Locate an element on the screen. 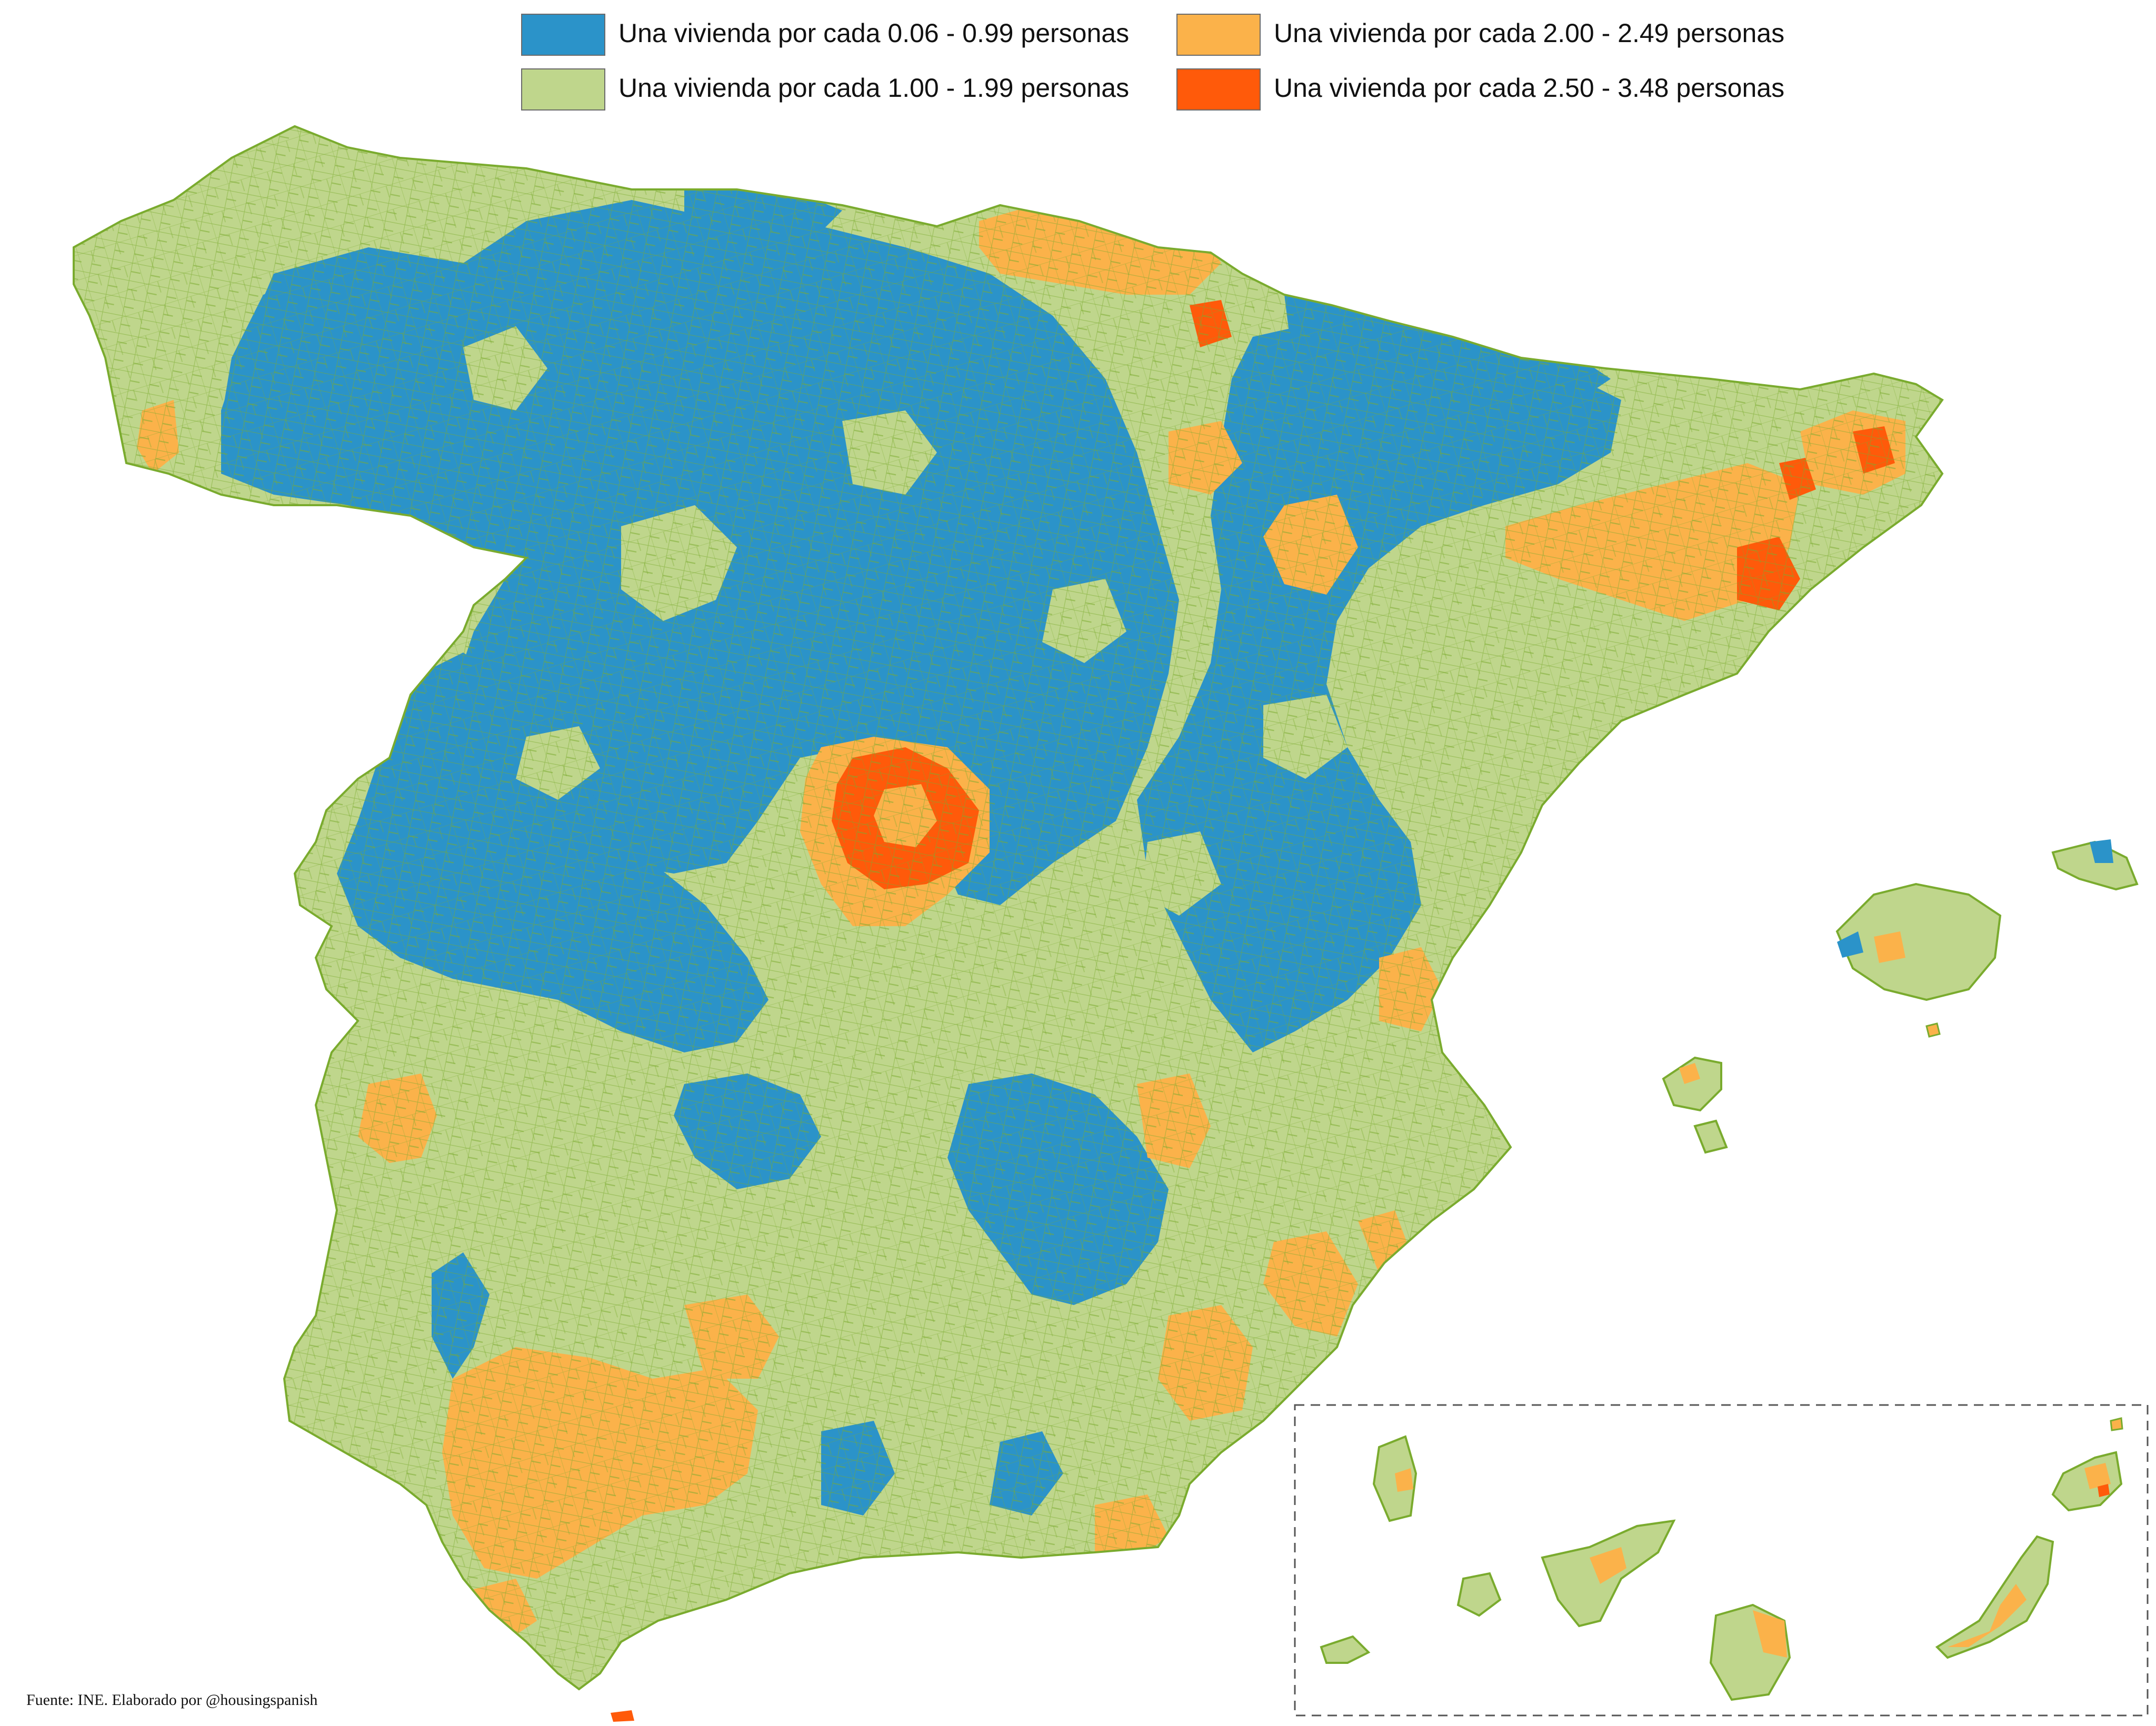 The height and width of the screenshot is (1726, 2156). island-lanzarote is located at coordinates (2087, 1482).